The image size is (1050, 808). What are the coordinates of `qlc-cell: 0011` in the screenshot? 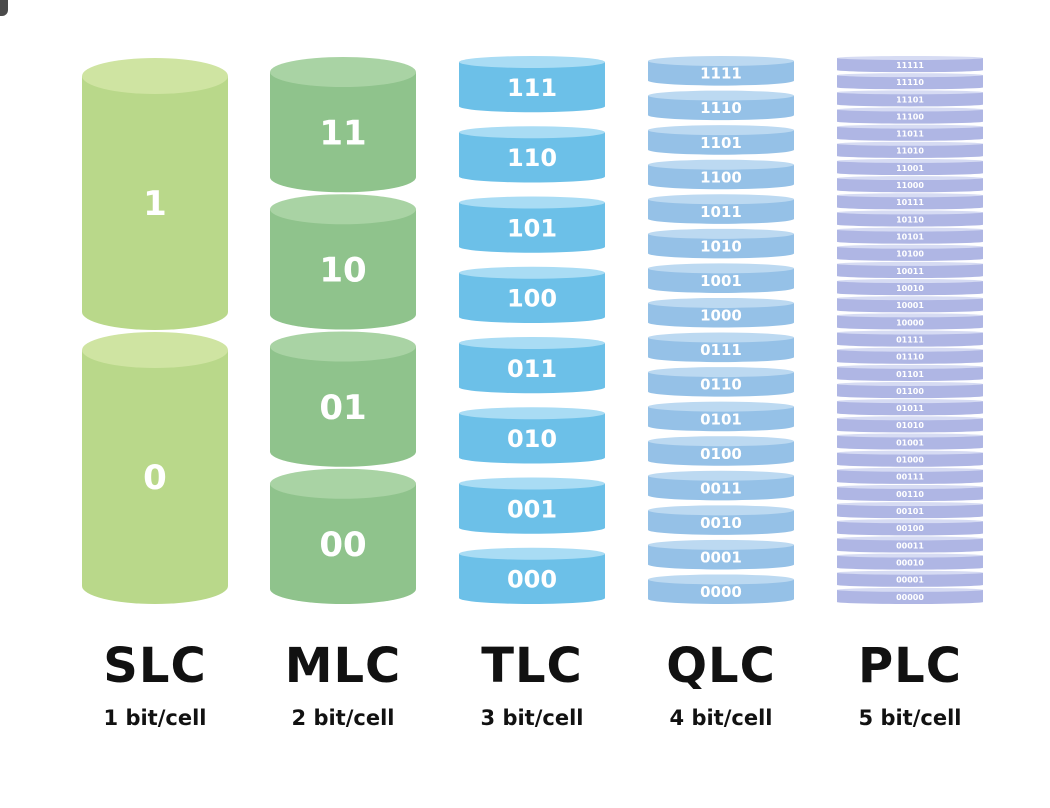 It's located at (721, 485).